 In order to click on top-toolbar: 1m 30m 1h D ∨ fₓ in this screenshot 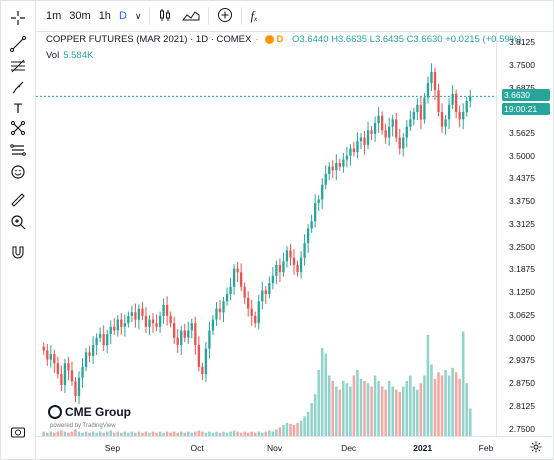, I will do `click(295, 16)`.